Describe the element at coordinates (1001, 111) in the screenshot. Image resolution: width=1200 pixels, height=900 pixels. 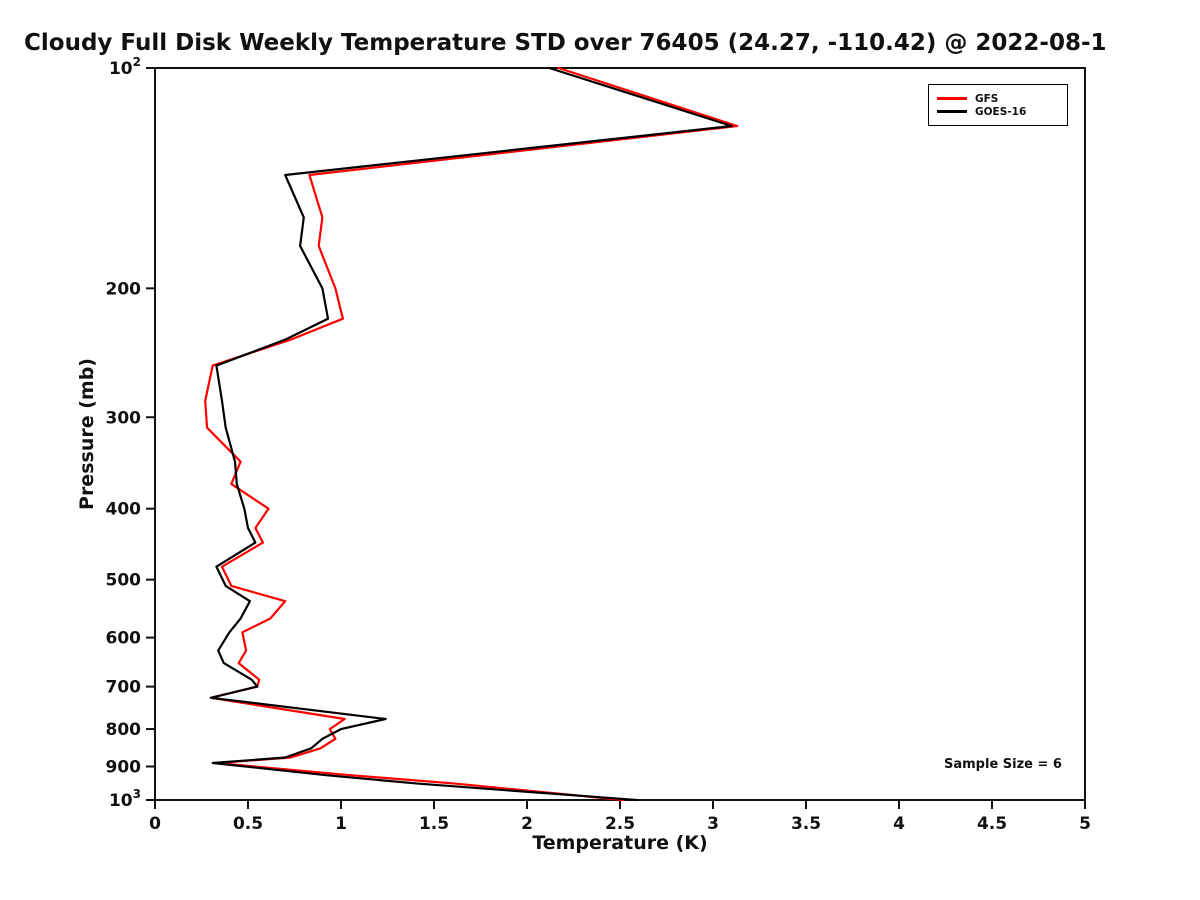
I see `legend-label-goes16: GOES-16` at that location.